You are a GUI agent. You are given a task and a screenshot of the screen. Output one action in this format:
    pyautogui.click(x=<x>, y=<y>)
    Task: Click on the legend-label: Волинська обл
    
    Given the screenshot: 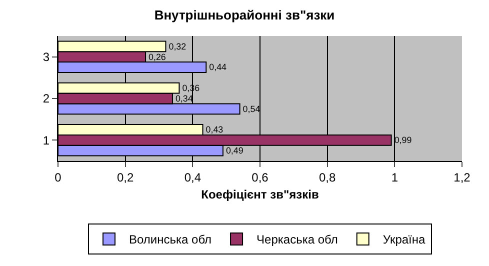 What is the action you would take?
    pyautogui.click(x=170, y=239)
    